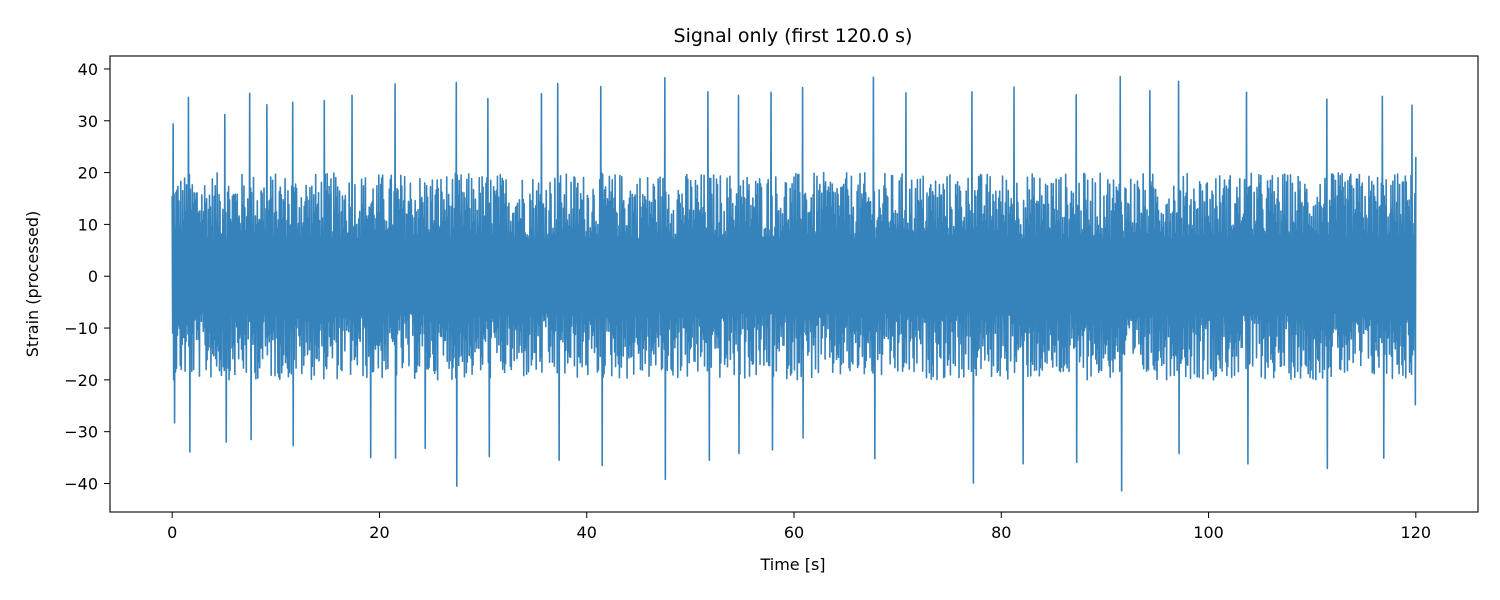 Image resolution: width=1500 pixels, height=600 pixels. What do you see at coordinates (1416, 532) in the screenshot?
I see `x-tick-label: 120` at bounding box center [1416, 532].